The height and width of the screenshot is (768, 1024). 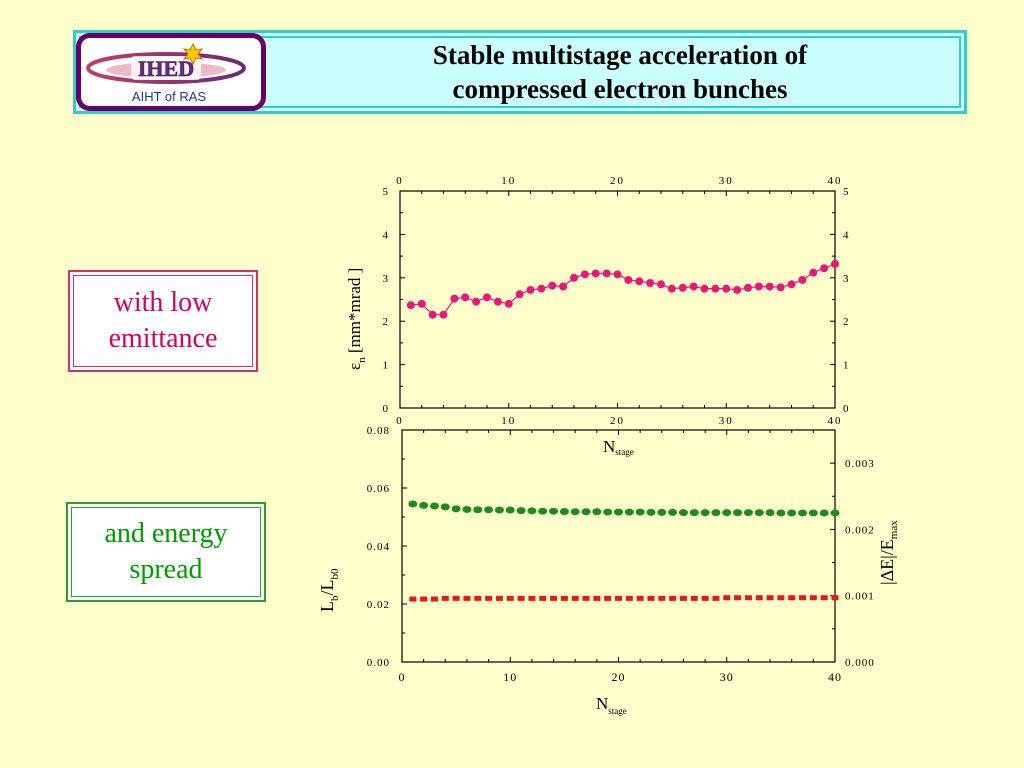 What do you see at coordinates (386, 366) in the screenshot?
I see `y-tick-label-left: 1` at bounding box center [386, 366].